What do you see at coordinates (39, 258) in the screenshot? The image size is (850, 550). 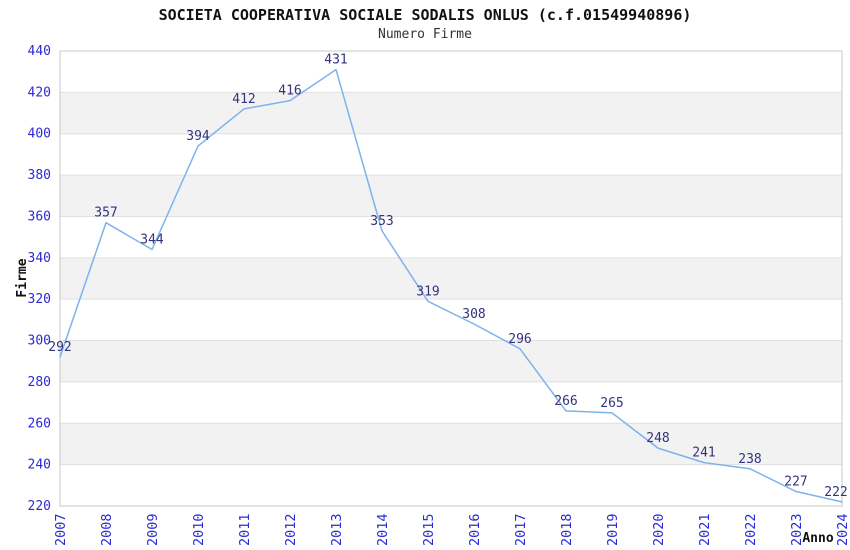 I see `y-tick-label: 340` at bounding box center [39, 258].